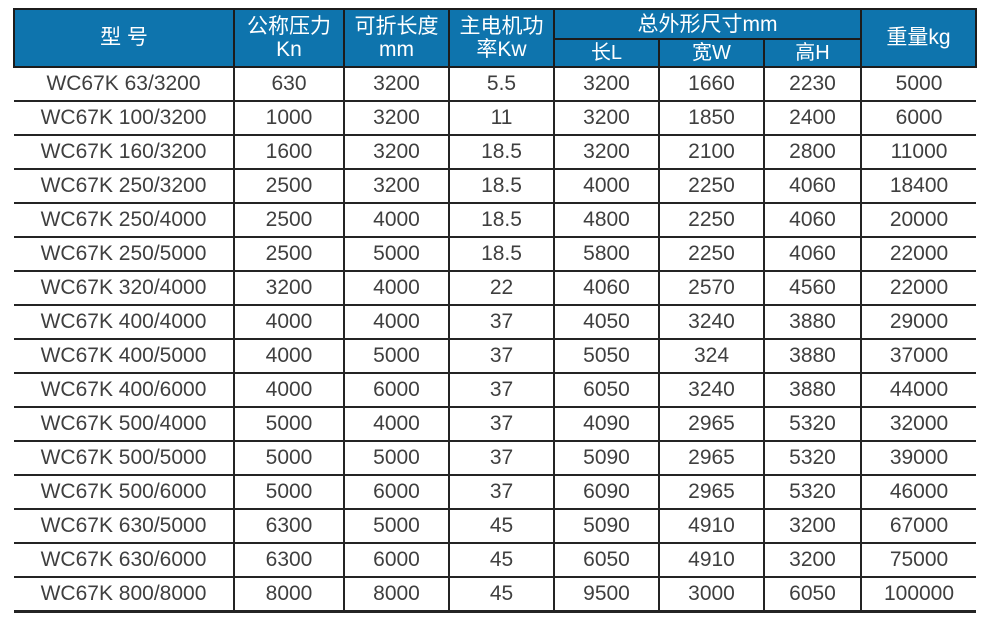 The image size is (992, 641). What do you see at coordinates (812, 424) in the screenshot?
I see `cell-dim-height: 5320` at bounding box center [812, 424].